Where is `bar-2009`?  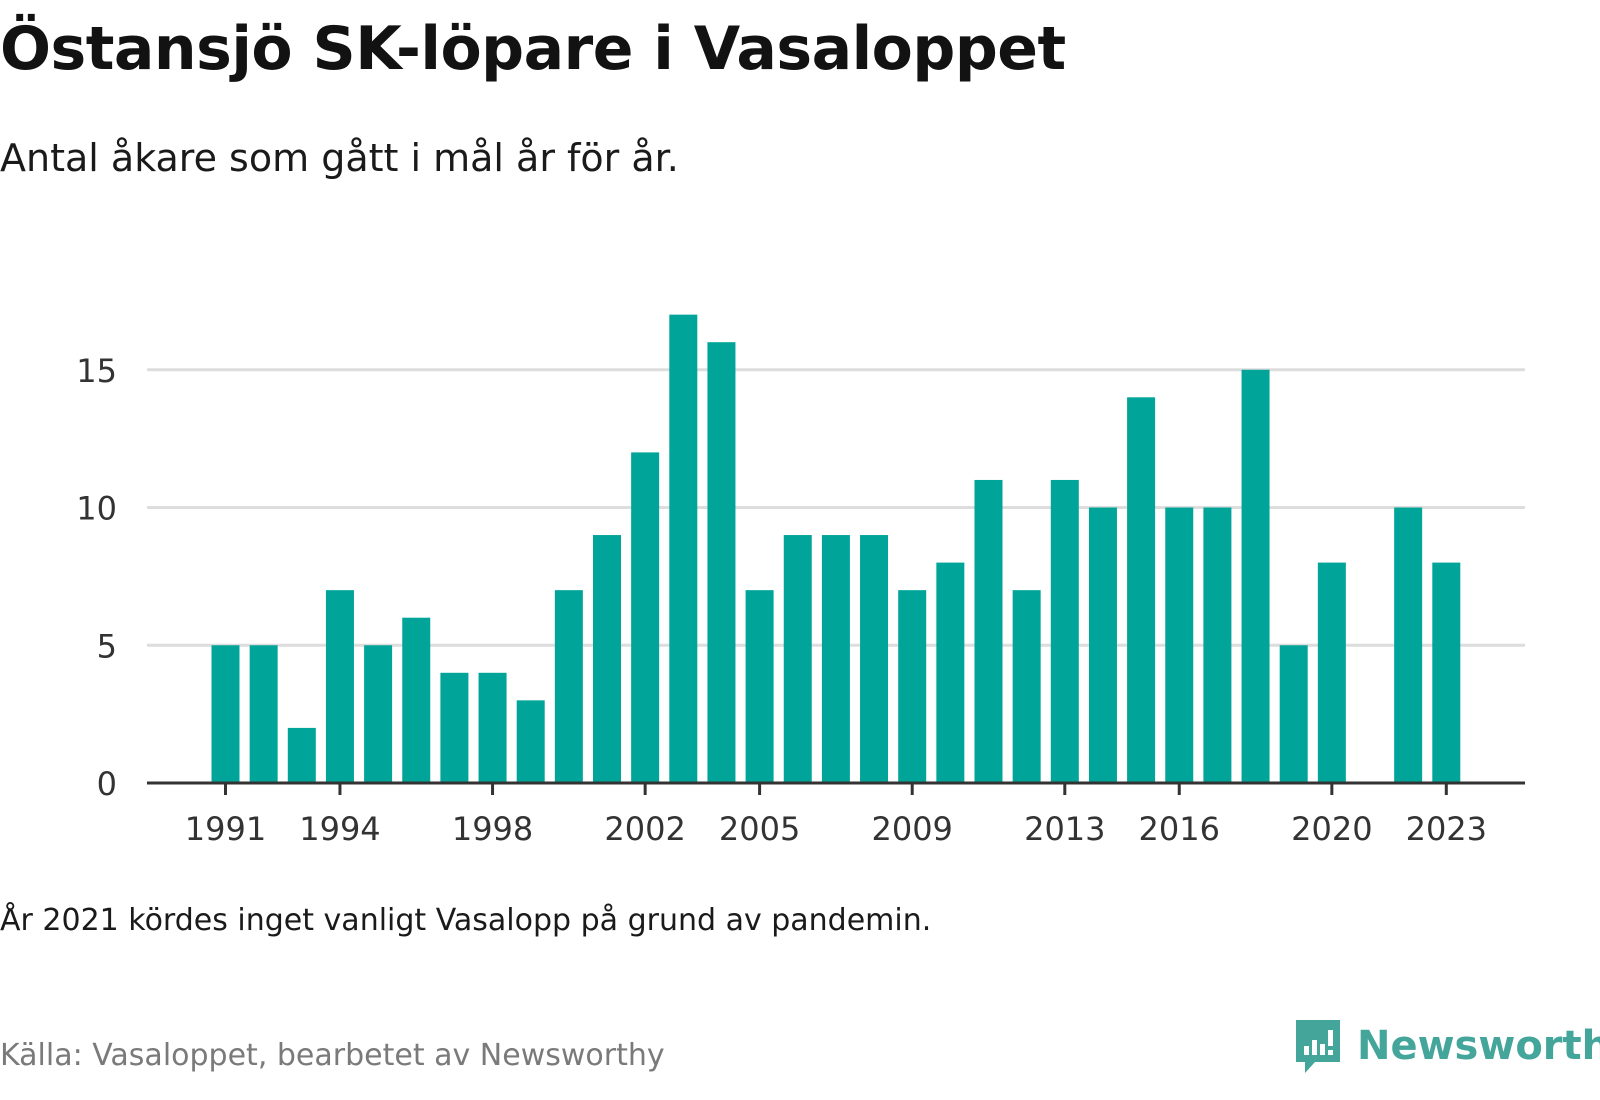
bar-2009 is located at coordinates (912, 686).